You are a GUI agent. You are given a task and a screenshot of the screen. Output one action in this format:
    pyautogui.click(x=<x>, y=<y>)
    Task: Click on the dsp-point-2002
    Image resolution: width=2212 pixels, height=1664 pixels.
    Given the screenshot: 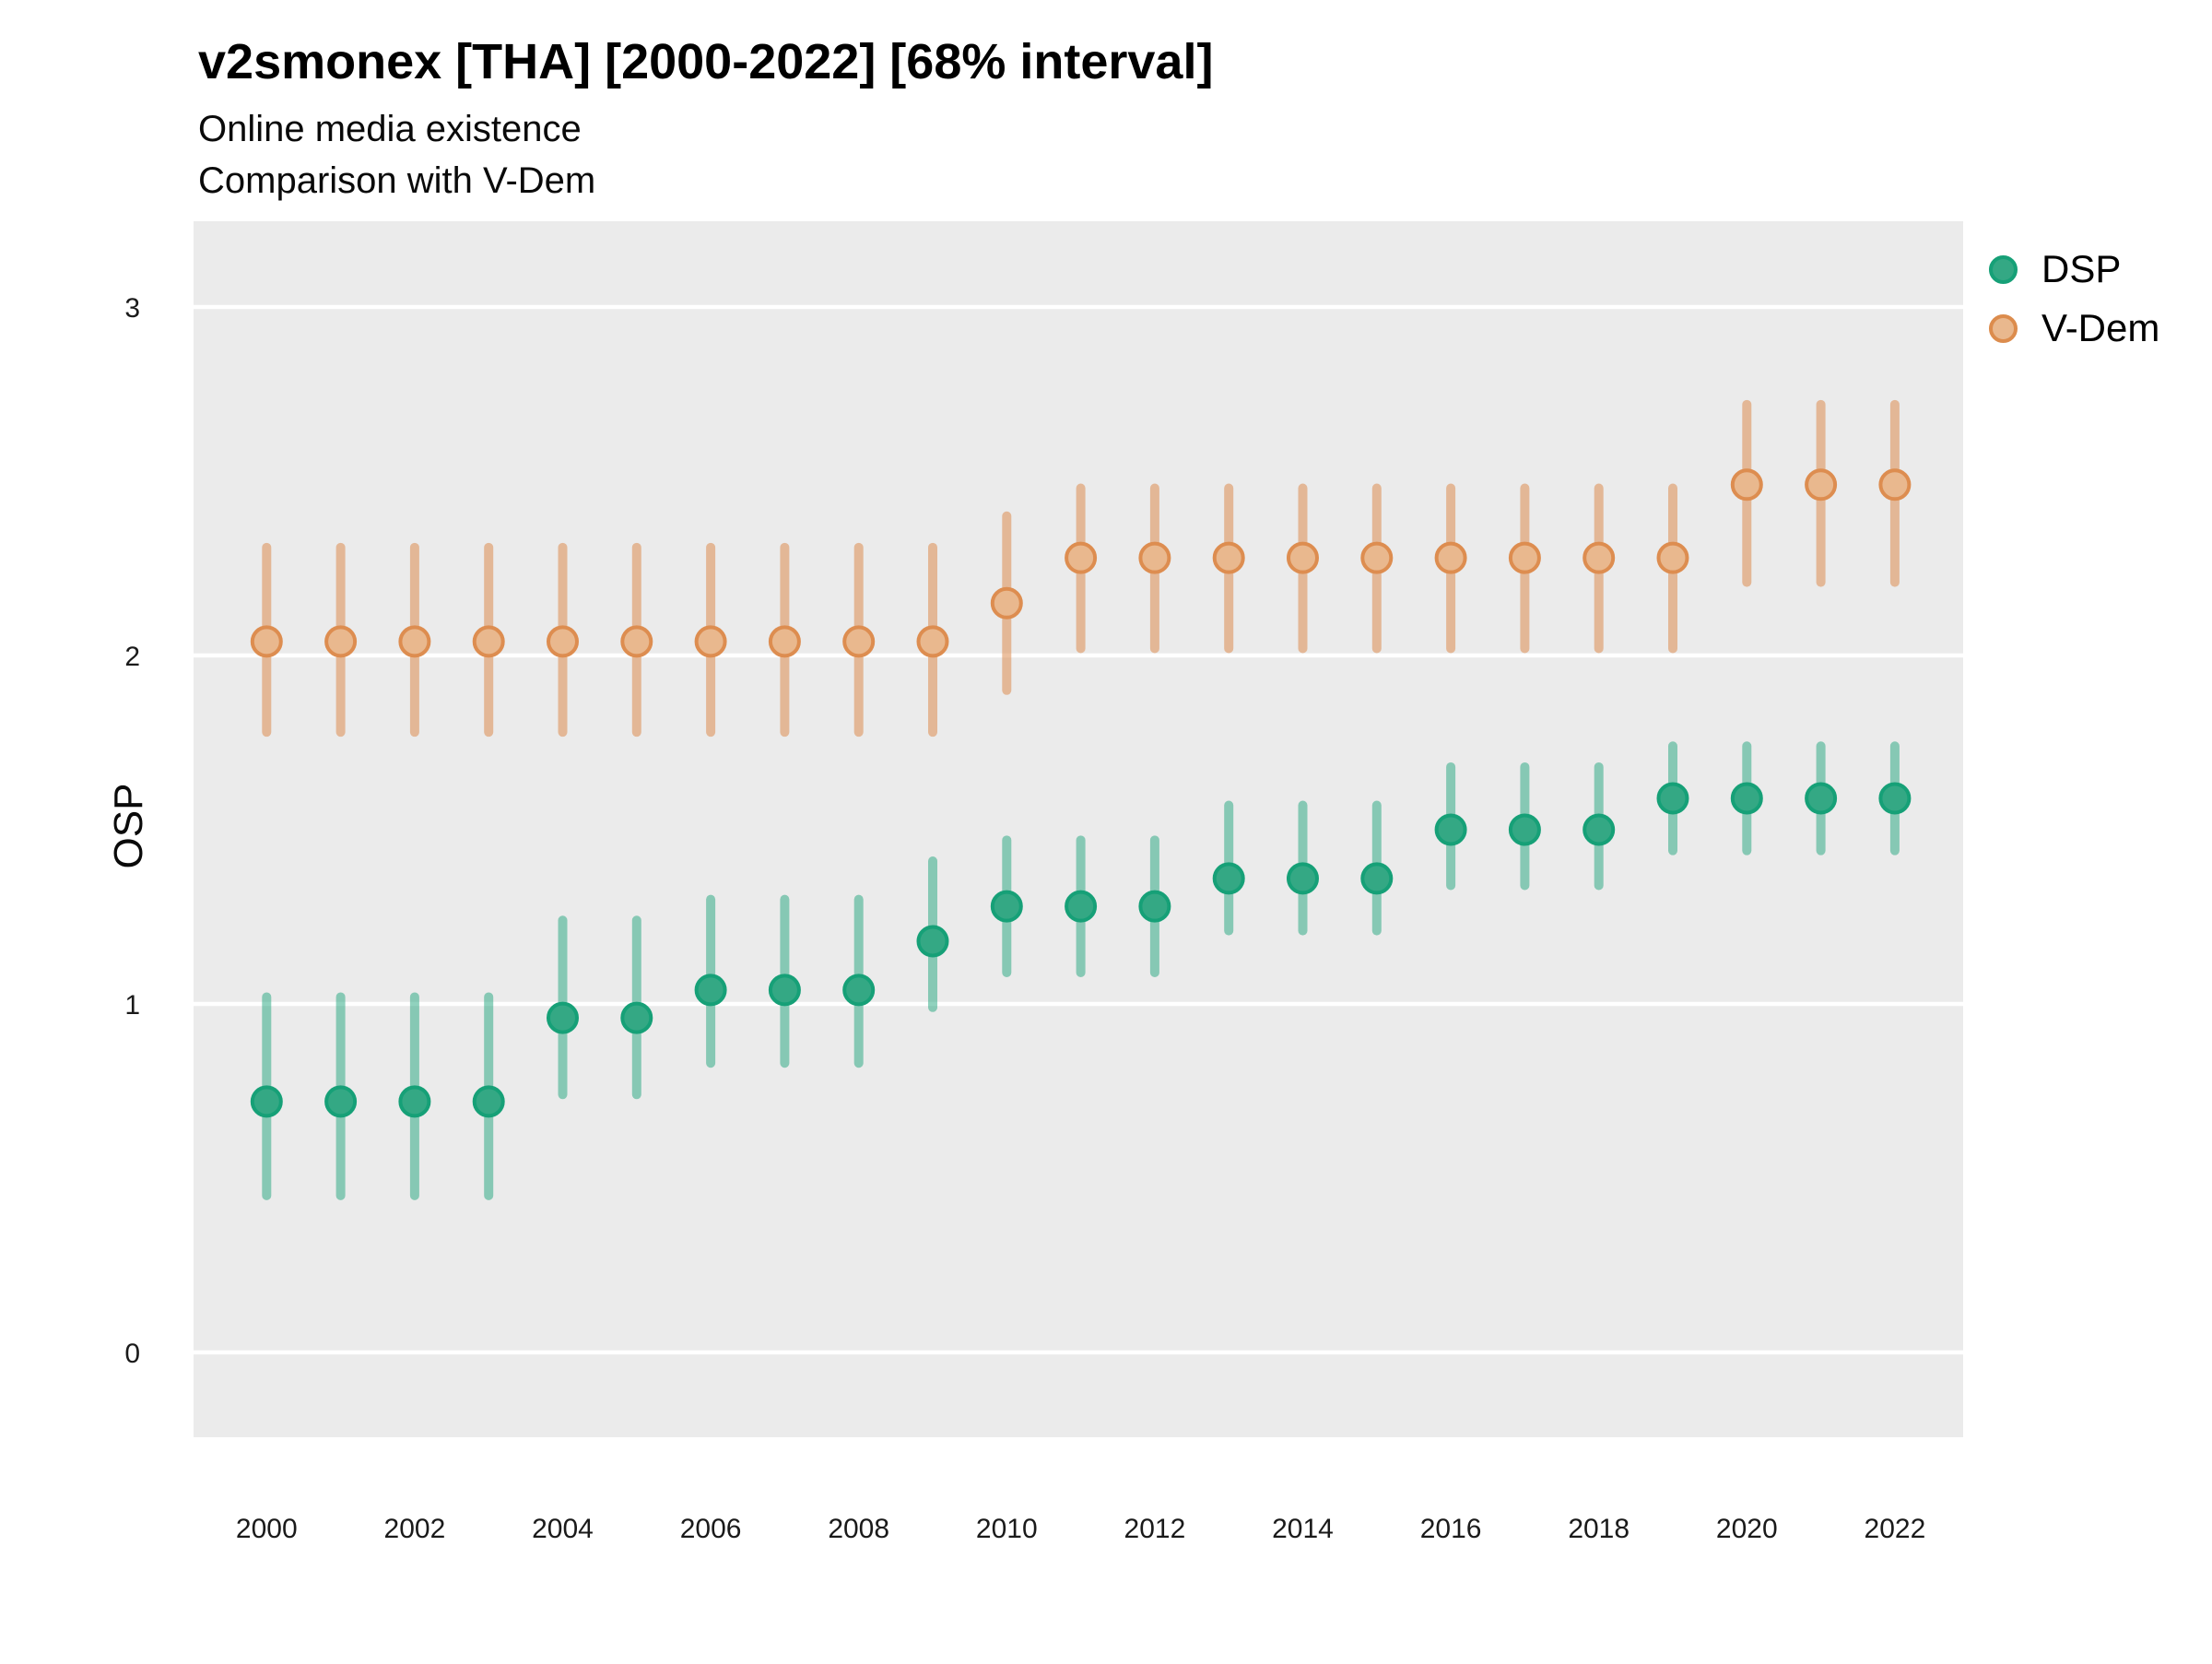 What is the action you would take?
    pyautogui.click(x=414, y=1101)
    